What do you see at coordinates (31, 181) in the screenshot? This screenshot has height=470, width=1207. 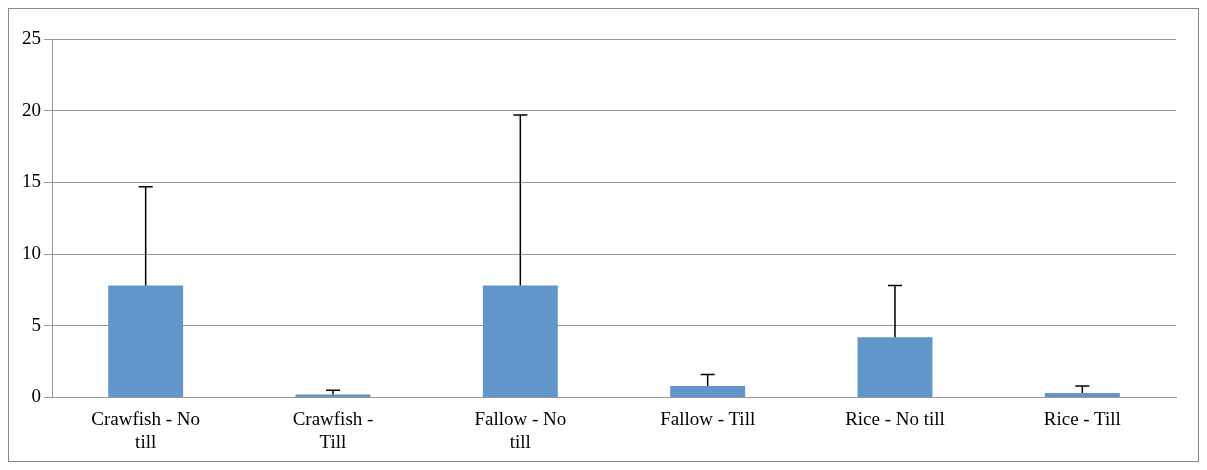 I see `y-tick-label: 15` at bounding box center [31, 181].